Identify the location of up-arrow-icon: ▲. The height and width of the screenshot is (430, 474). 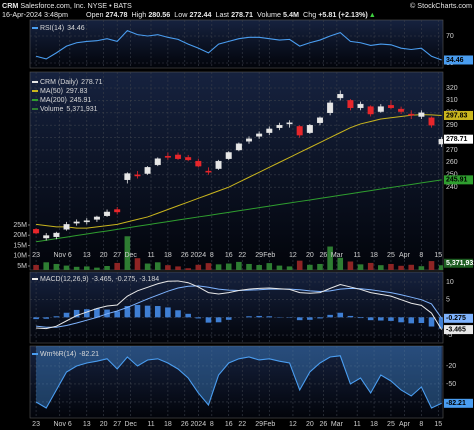
(372, 14).